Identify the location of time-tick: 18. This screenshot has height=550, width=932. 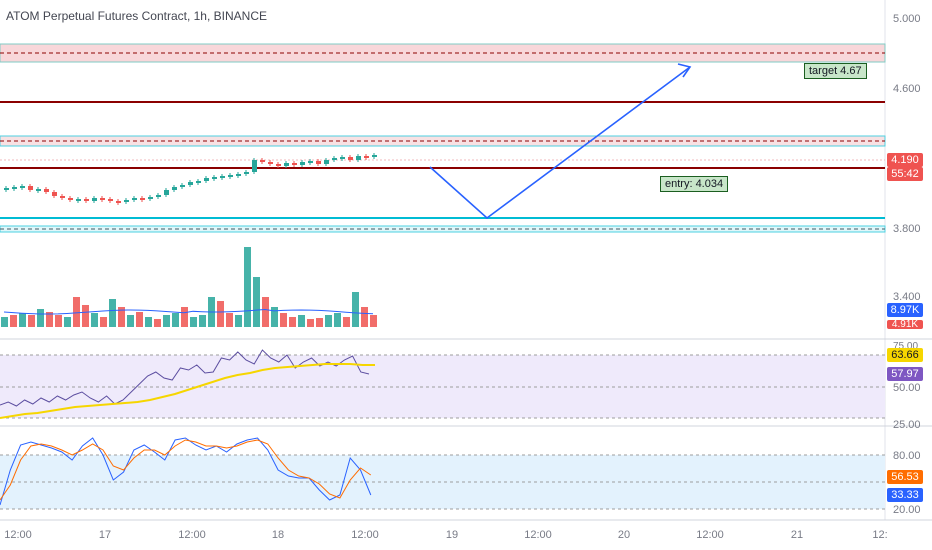
(278, 535).